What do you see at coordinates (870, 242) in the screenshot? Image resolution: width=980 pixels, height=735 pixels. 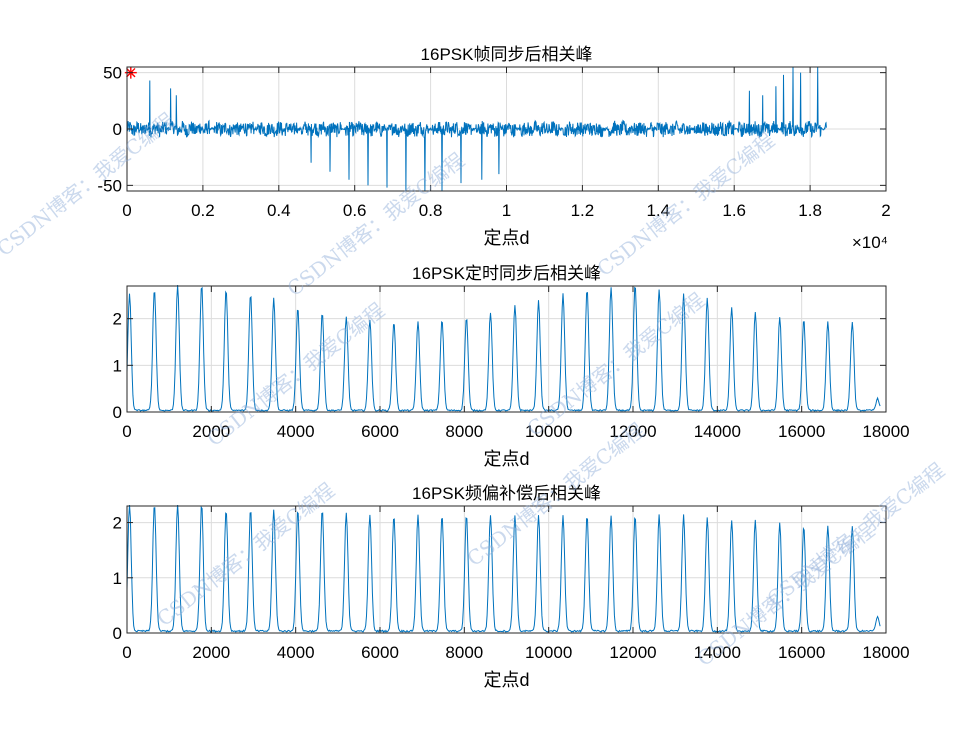 I see `x-exponent-label: ×10⁴` at bounding box center [870, 242].